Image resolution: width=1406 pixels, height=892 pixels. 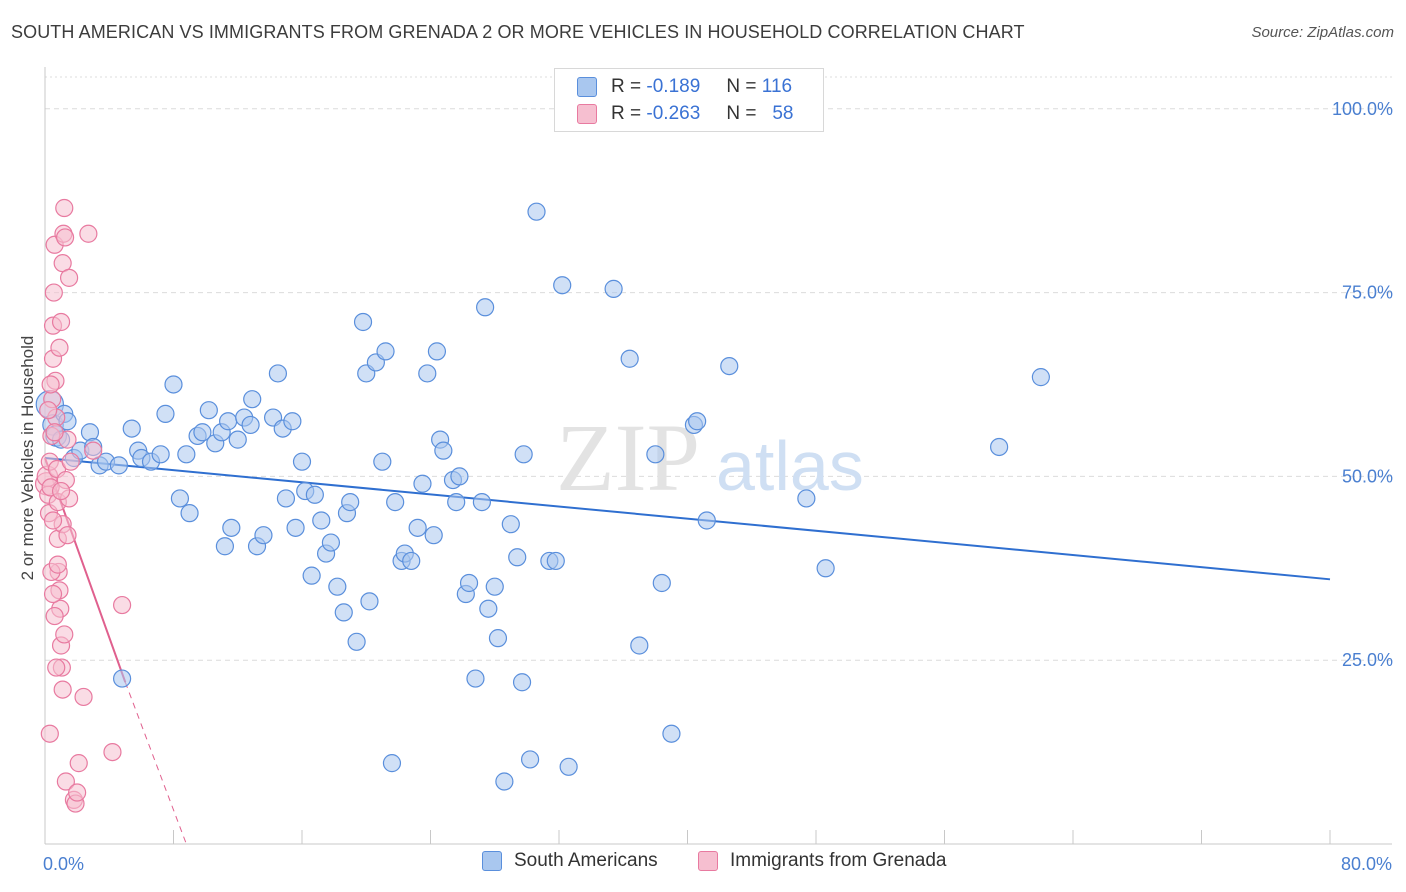 What do you see at coordinates (586, 860) in the screenshot?
I see `series-legend-label: South Americans` at bounding box center [586, 860].